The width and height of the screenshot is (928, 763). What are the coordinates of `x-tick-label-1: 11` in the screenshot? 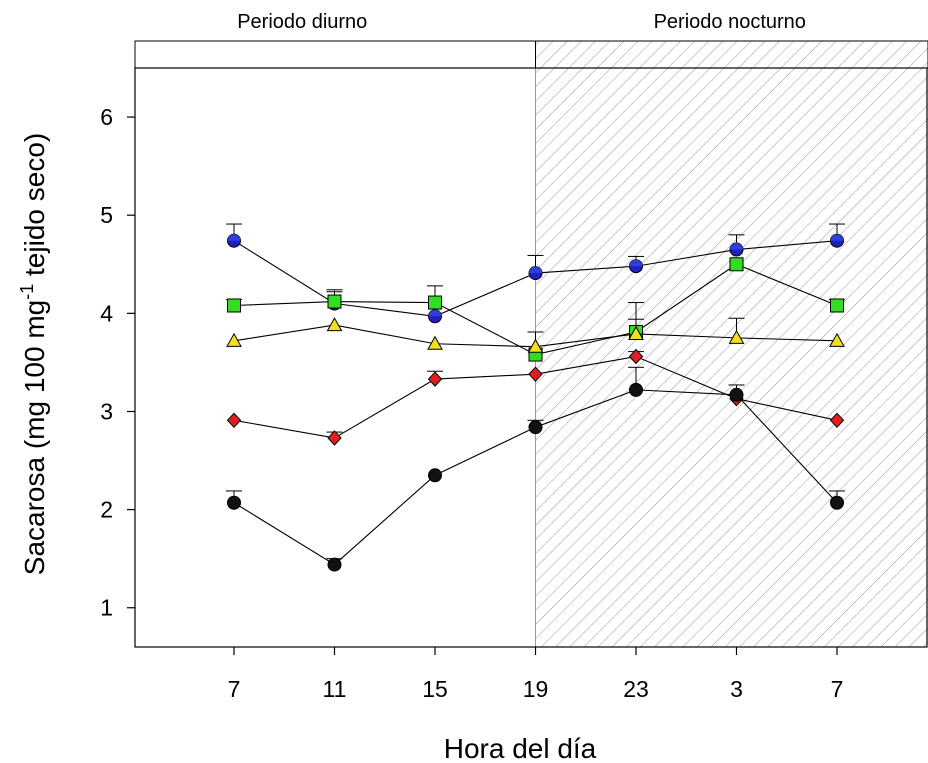 It's located at (335, 689).